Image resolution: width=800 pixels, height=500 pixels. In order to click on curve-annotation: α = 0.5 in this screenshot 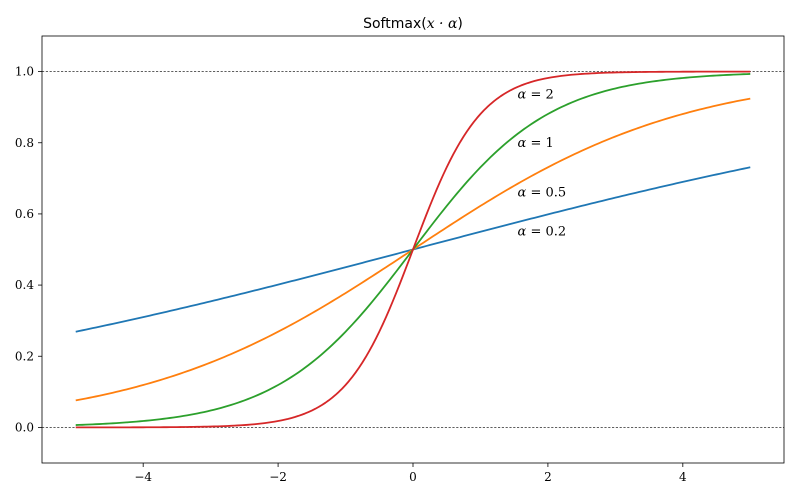, I will do `click(542, 193)`.